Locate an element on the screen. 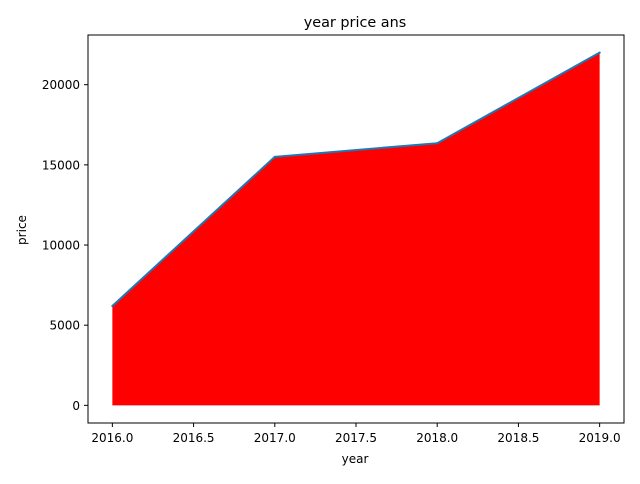  x-tick-label: 2019.0 is located at coordinates (600, 438).